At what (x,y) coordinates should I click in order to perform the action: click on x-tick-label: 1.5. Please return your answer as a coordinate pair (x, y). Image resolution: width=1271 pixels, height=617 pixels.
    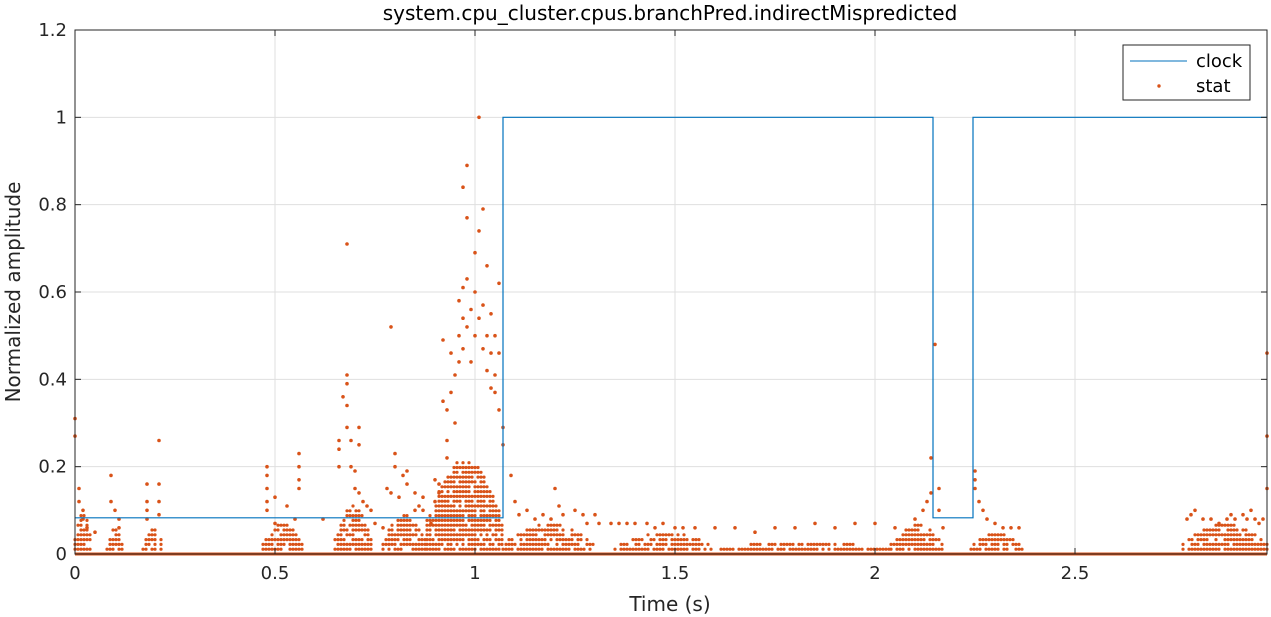
    Looking at the image, I should click on (675, 573).